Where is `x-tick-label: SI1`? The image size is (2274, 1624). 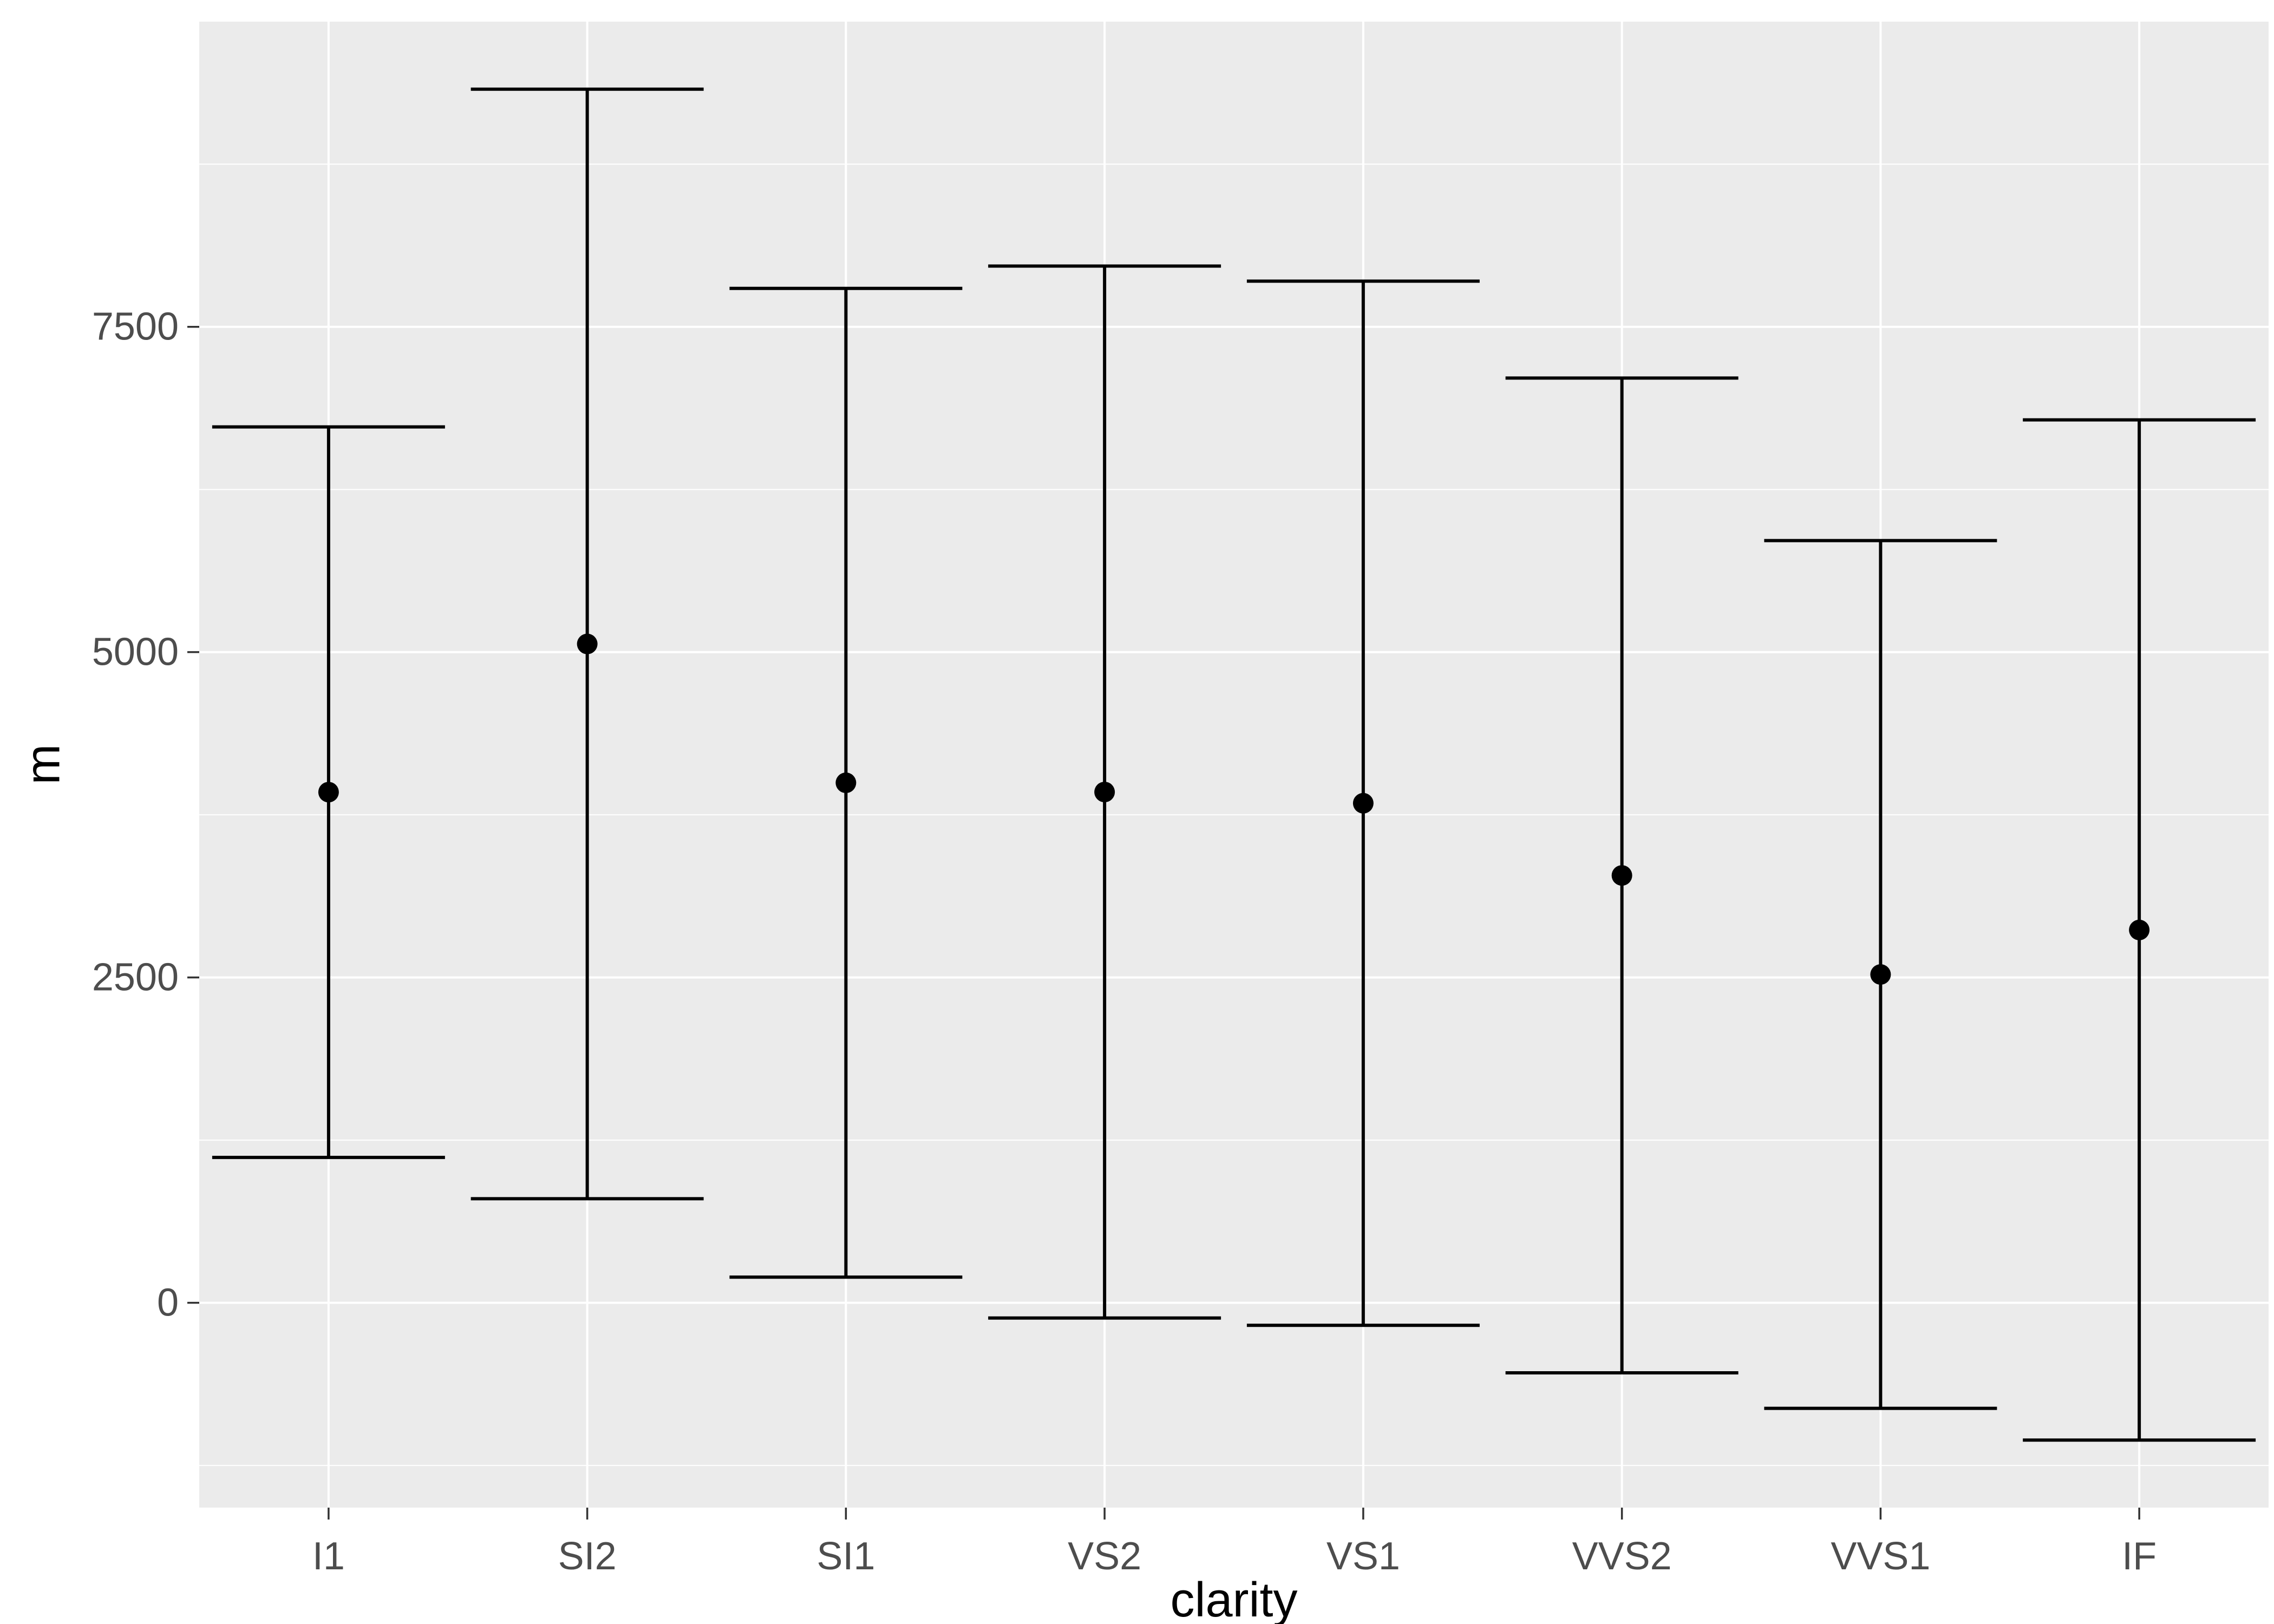 x-tick-label: SI1 is located at coordinates (846, 1556).